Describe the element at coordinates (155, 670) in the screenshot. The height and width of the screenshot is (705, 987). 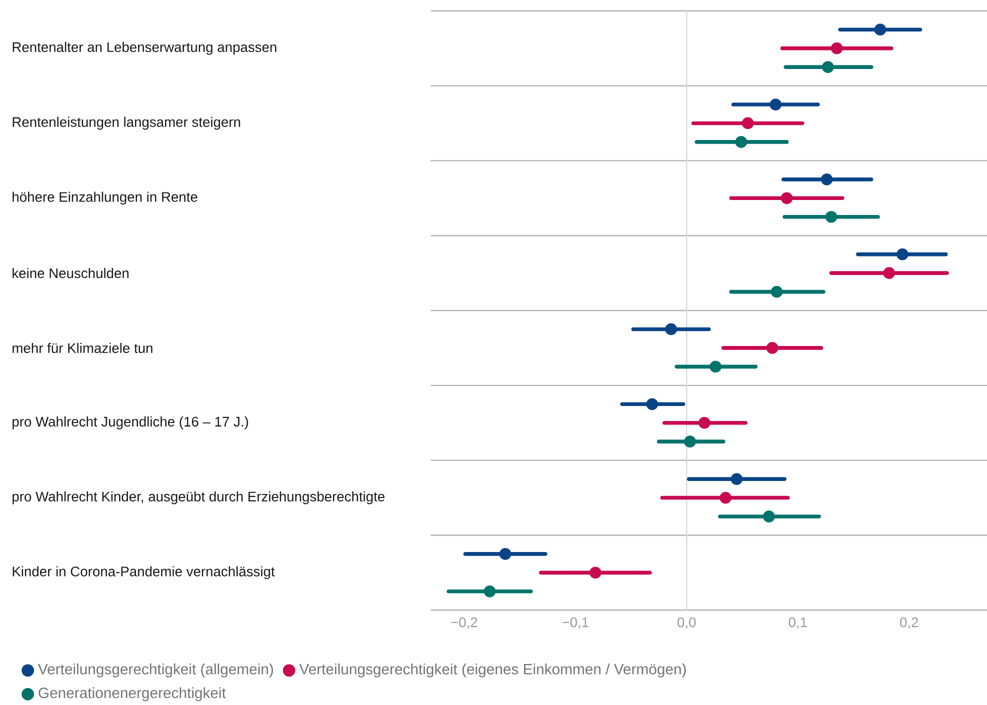
I see `legend-label: Verteilungsgerechtigkeit (allgemein)` at that location.